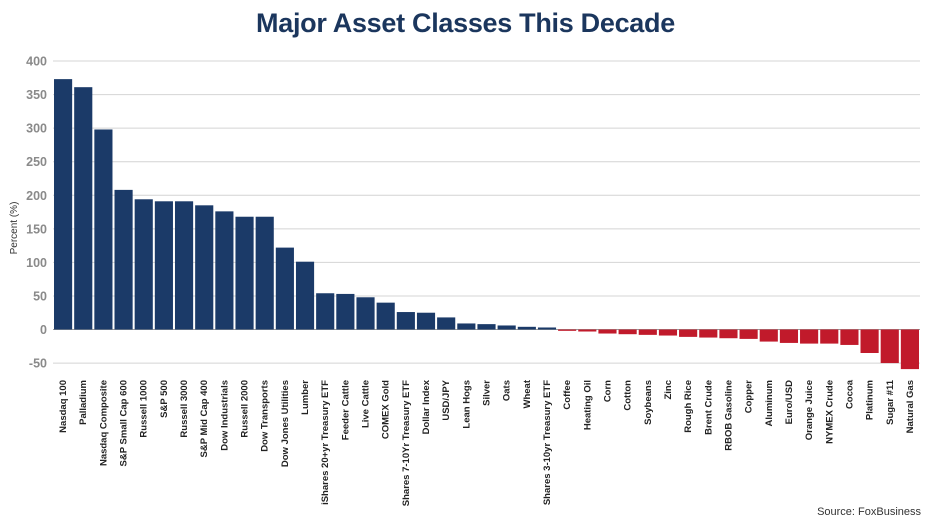  I want to click on source-note: Source: FoxBusiness, so click(869, 512).